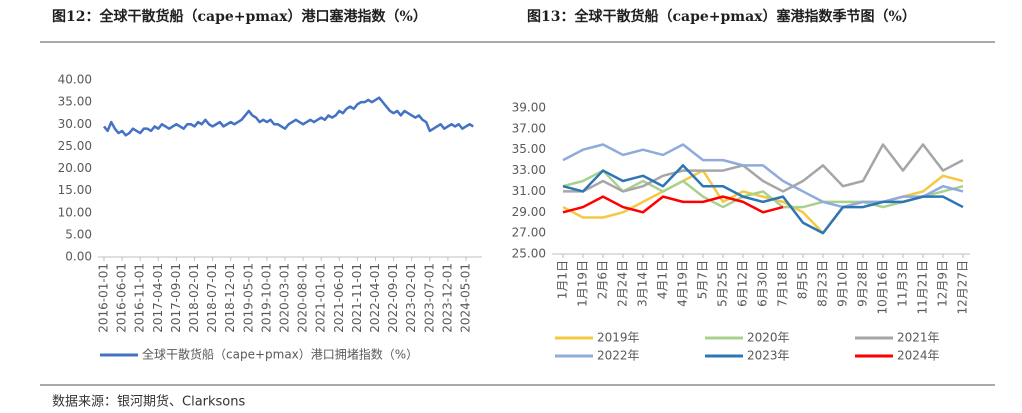 The width and height of the screenshot is (1022, 413). What do you see at coordinates (763, 283) in the screenshot?
I see `x-tick-label: 6月30日` at bounding box center [763, 283].